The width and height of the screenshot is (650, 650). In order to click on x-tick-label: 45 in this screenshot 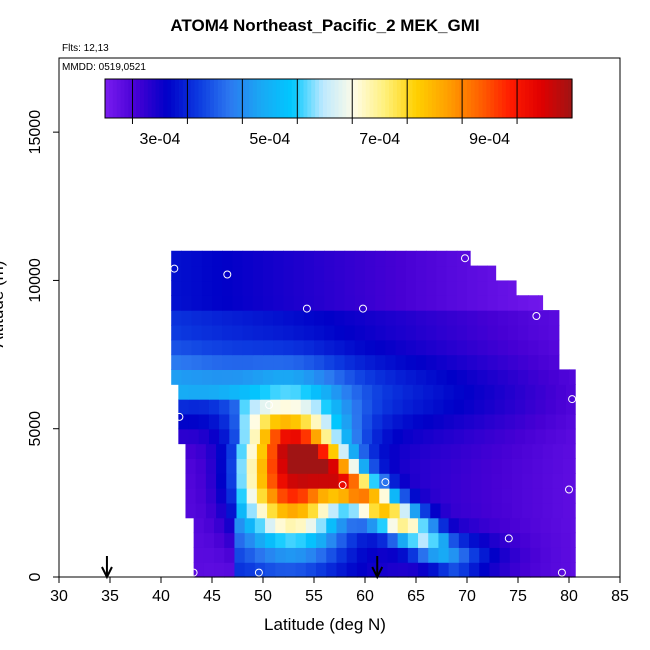, I will do `click(212, 596)`.